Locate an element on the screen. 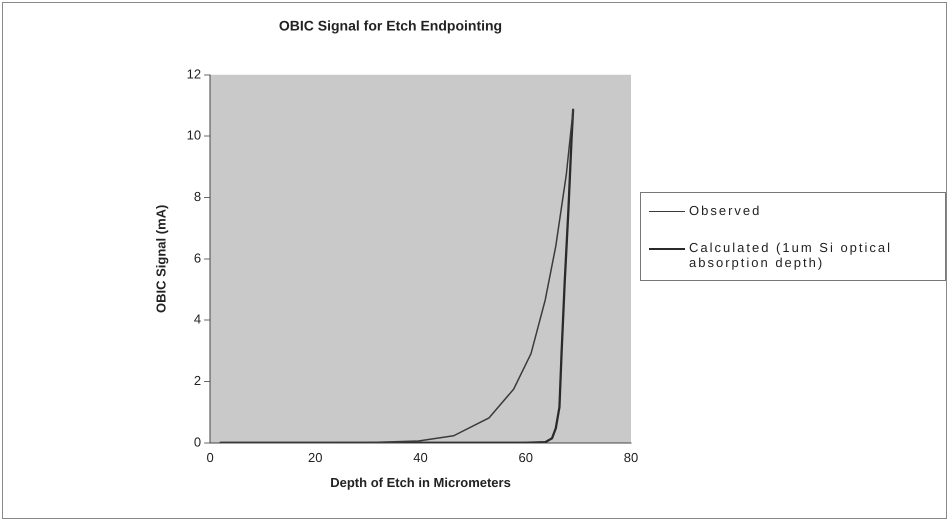  y-tick-label: 10 is located at coordinates (194, 135).